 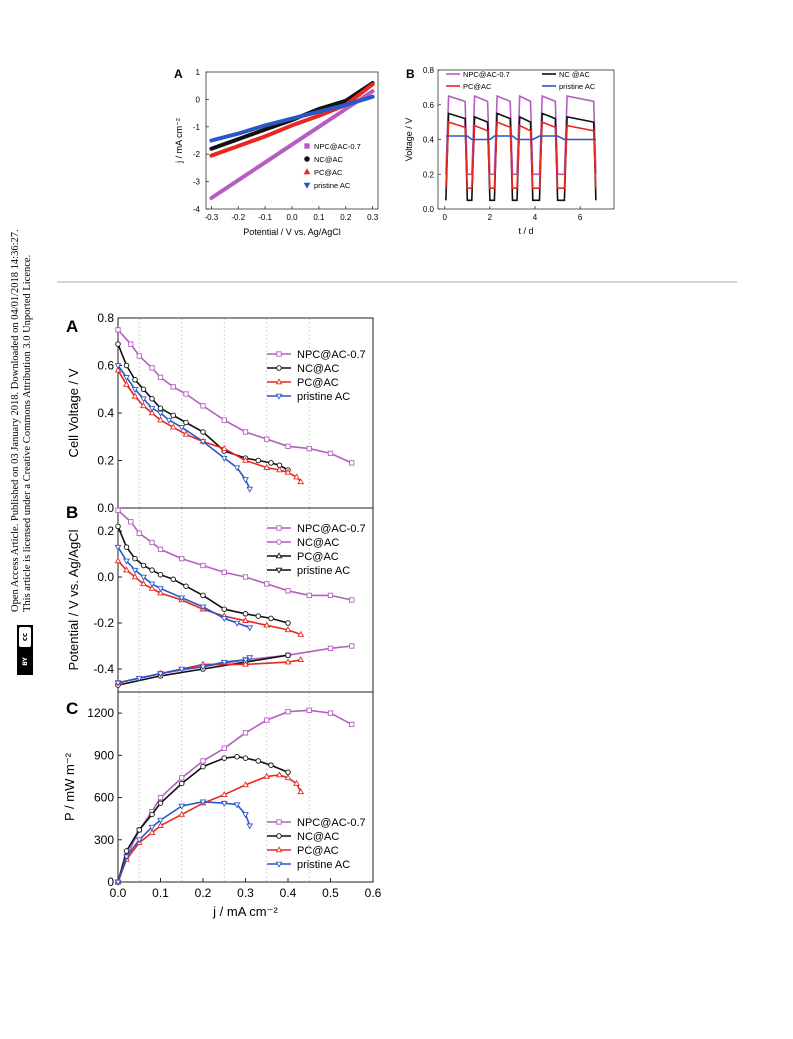 What do you see at coordinates (373, 217) in the screenshot?
I see `x-tick-label: 0.3` at bounding box center [373, 217].